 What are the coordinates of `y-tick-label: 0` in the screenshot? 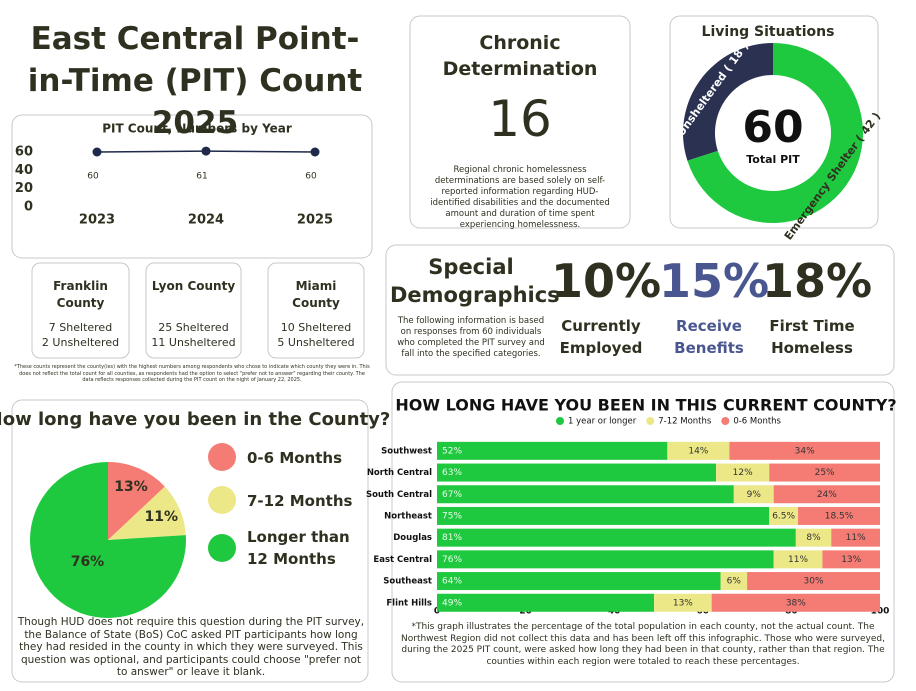 It's located at (28, 207).